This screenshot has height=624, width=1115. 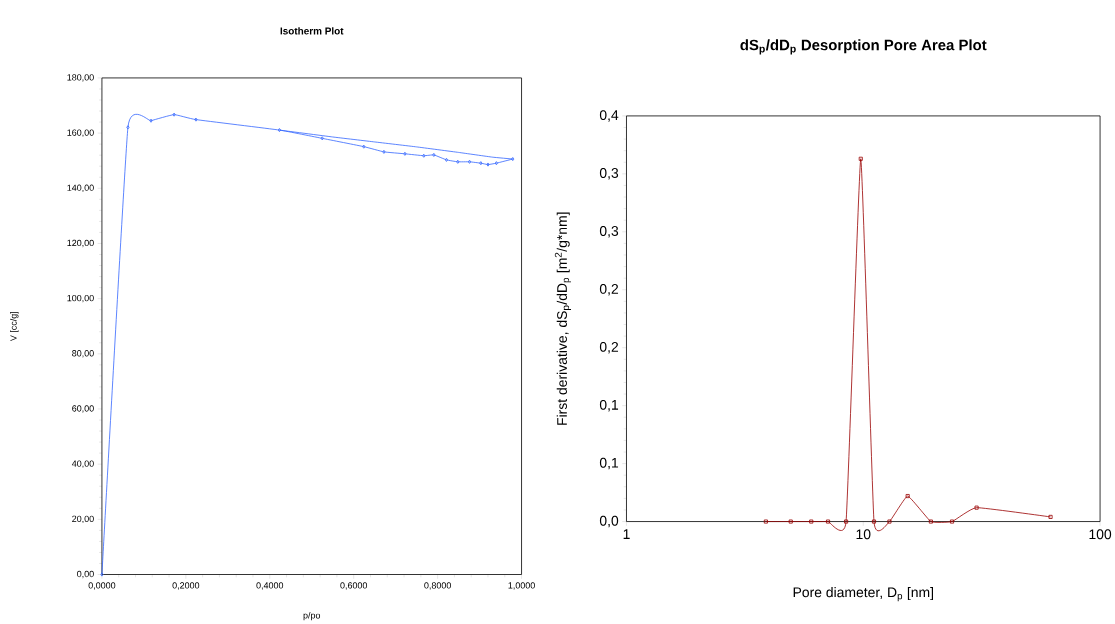 I want to click on y-tick-label: 0,00, so click(x=85, y=574).